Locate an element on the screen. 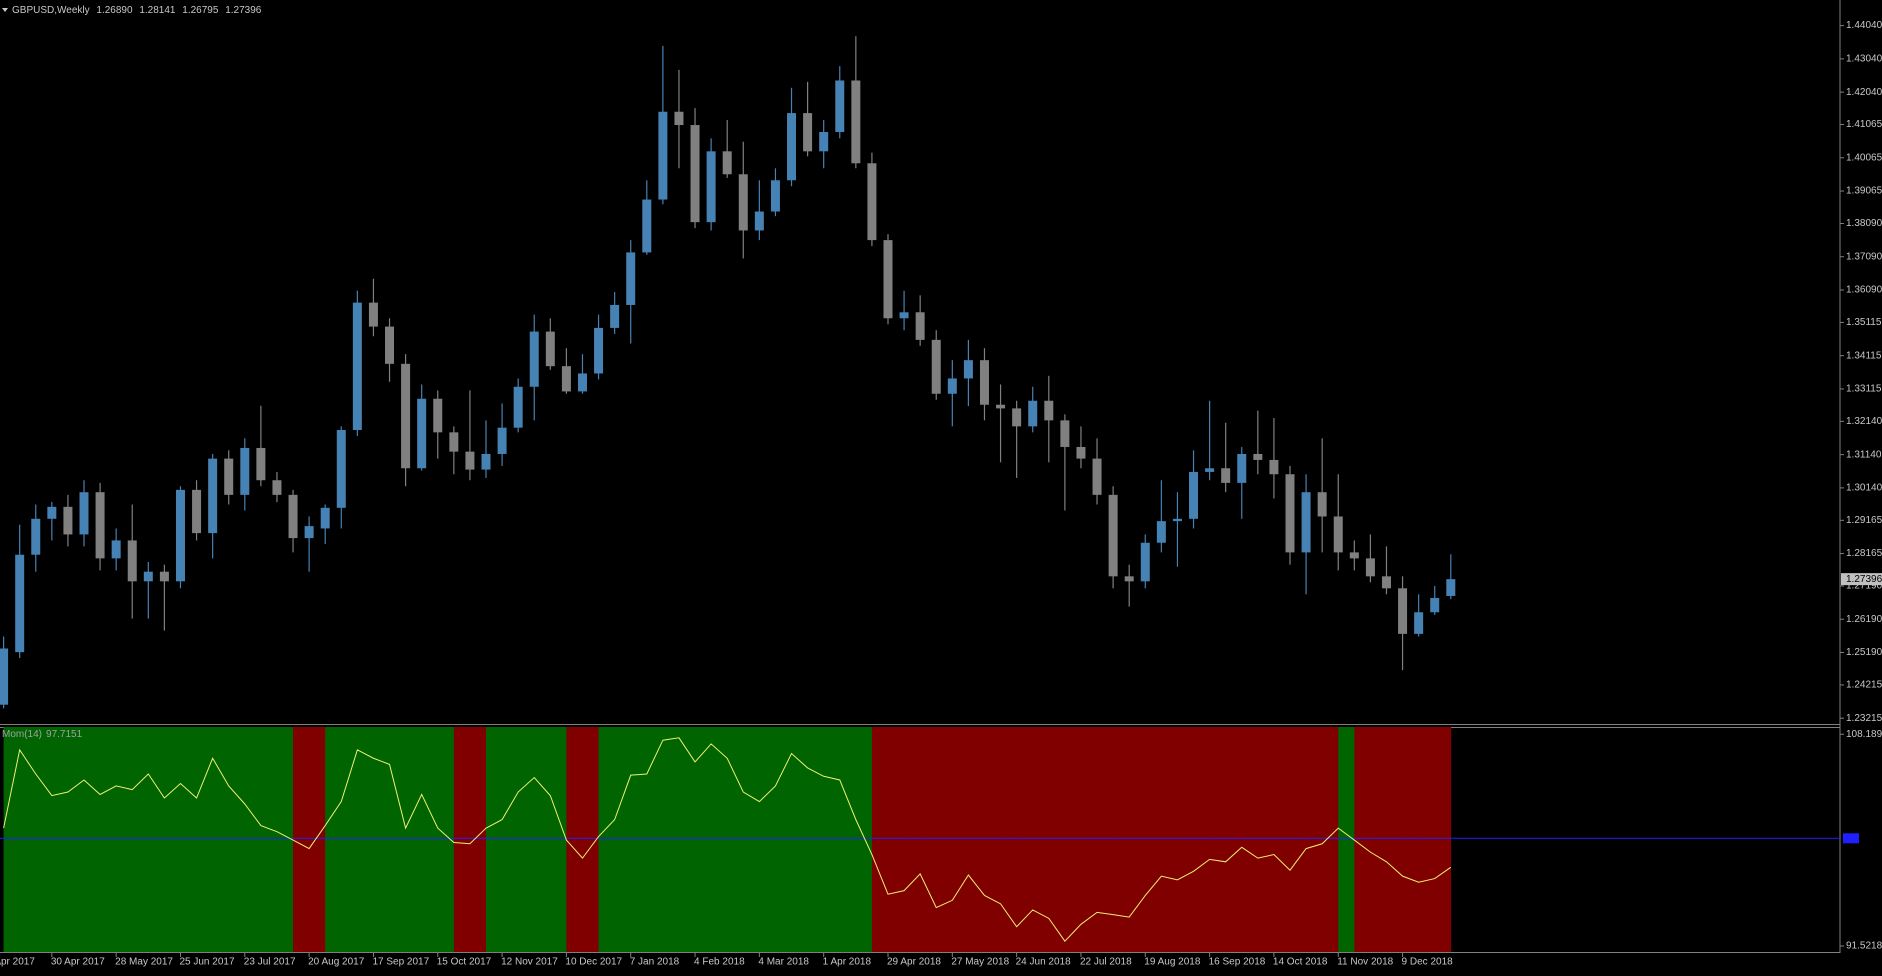  x-tick-label: 4 Feb 2018 is located at coordinates (719, 962).